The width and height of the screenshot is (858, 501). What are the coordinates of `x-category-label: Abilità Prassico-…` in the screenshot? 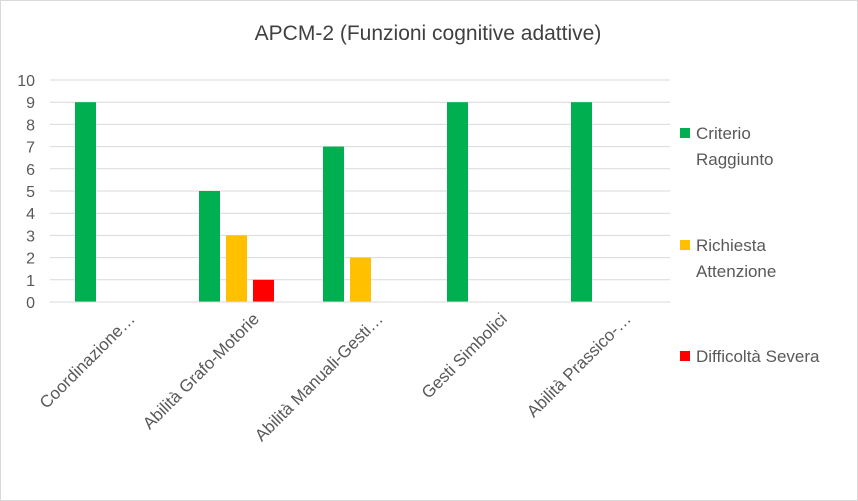 It's located at (579, 365).